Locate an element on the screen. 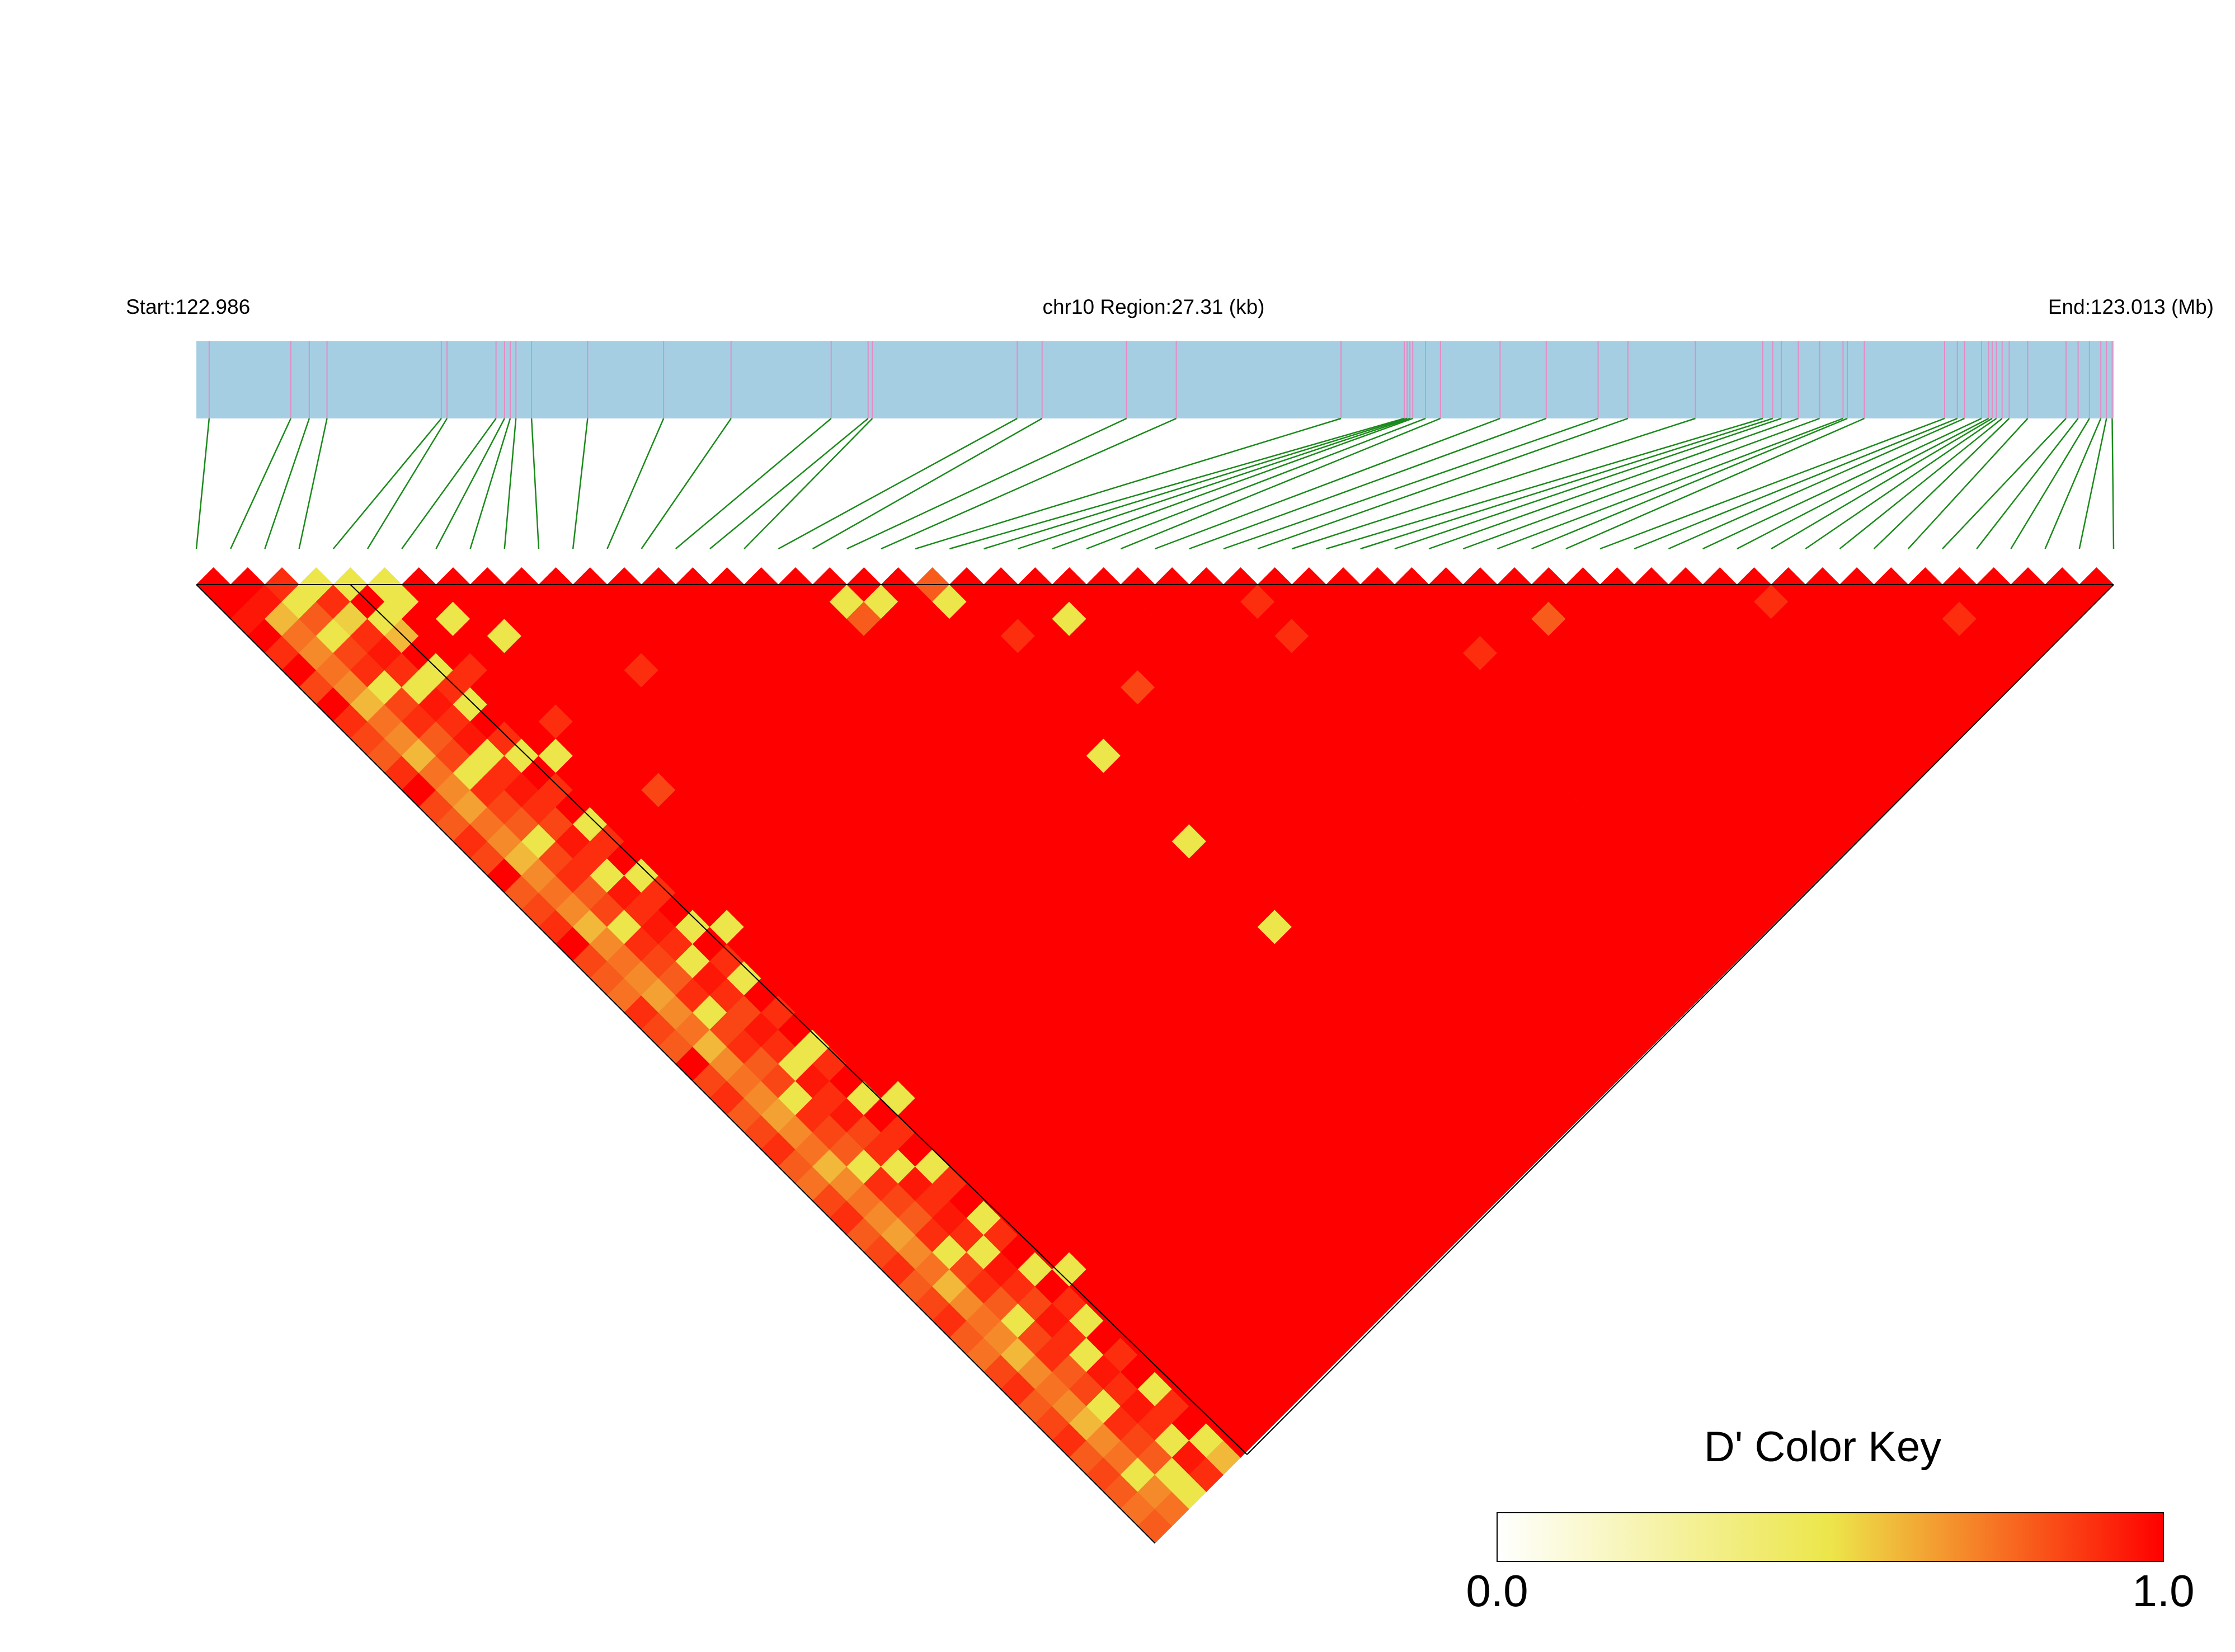 The height and width of the screenshot is (1652, 2235). color-key-label: 0.0 is located at coordinates (1497, 1591).